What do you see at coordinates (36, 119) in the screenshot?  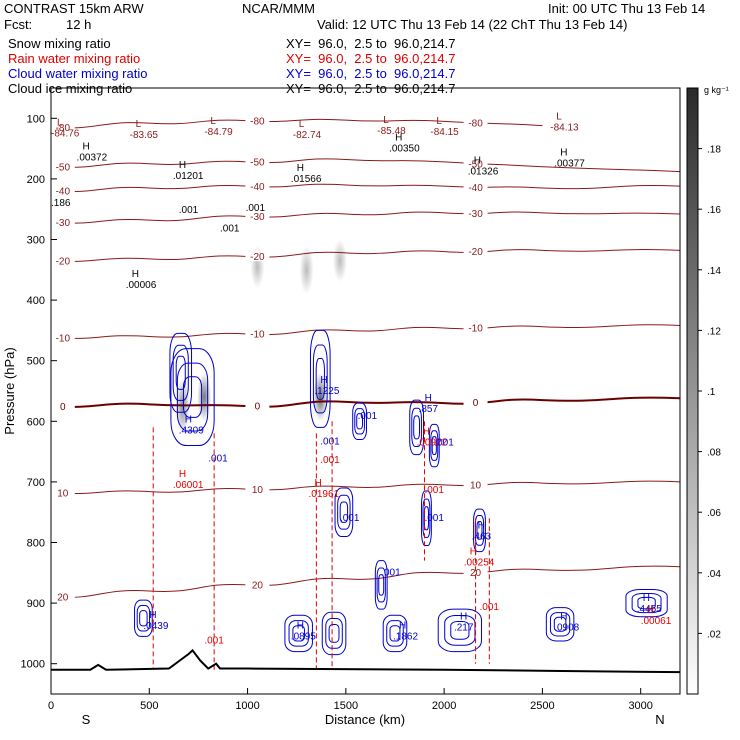 I see `y-tick-label: 100` at bounding box center [36, 119].